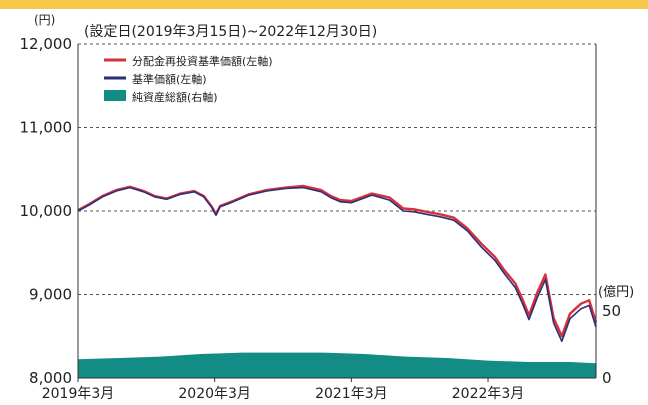 The image size is (648, 405). Describe the element at coordinates (115, 95) in the screenshot. I see `legend-swatch` at that location.